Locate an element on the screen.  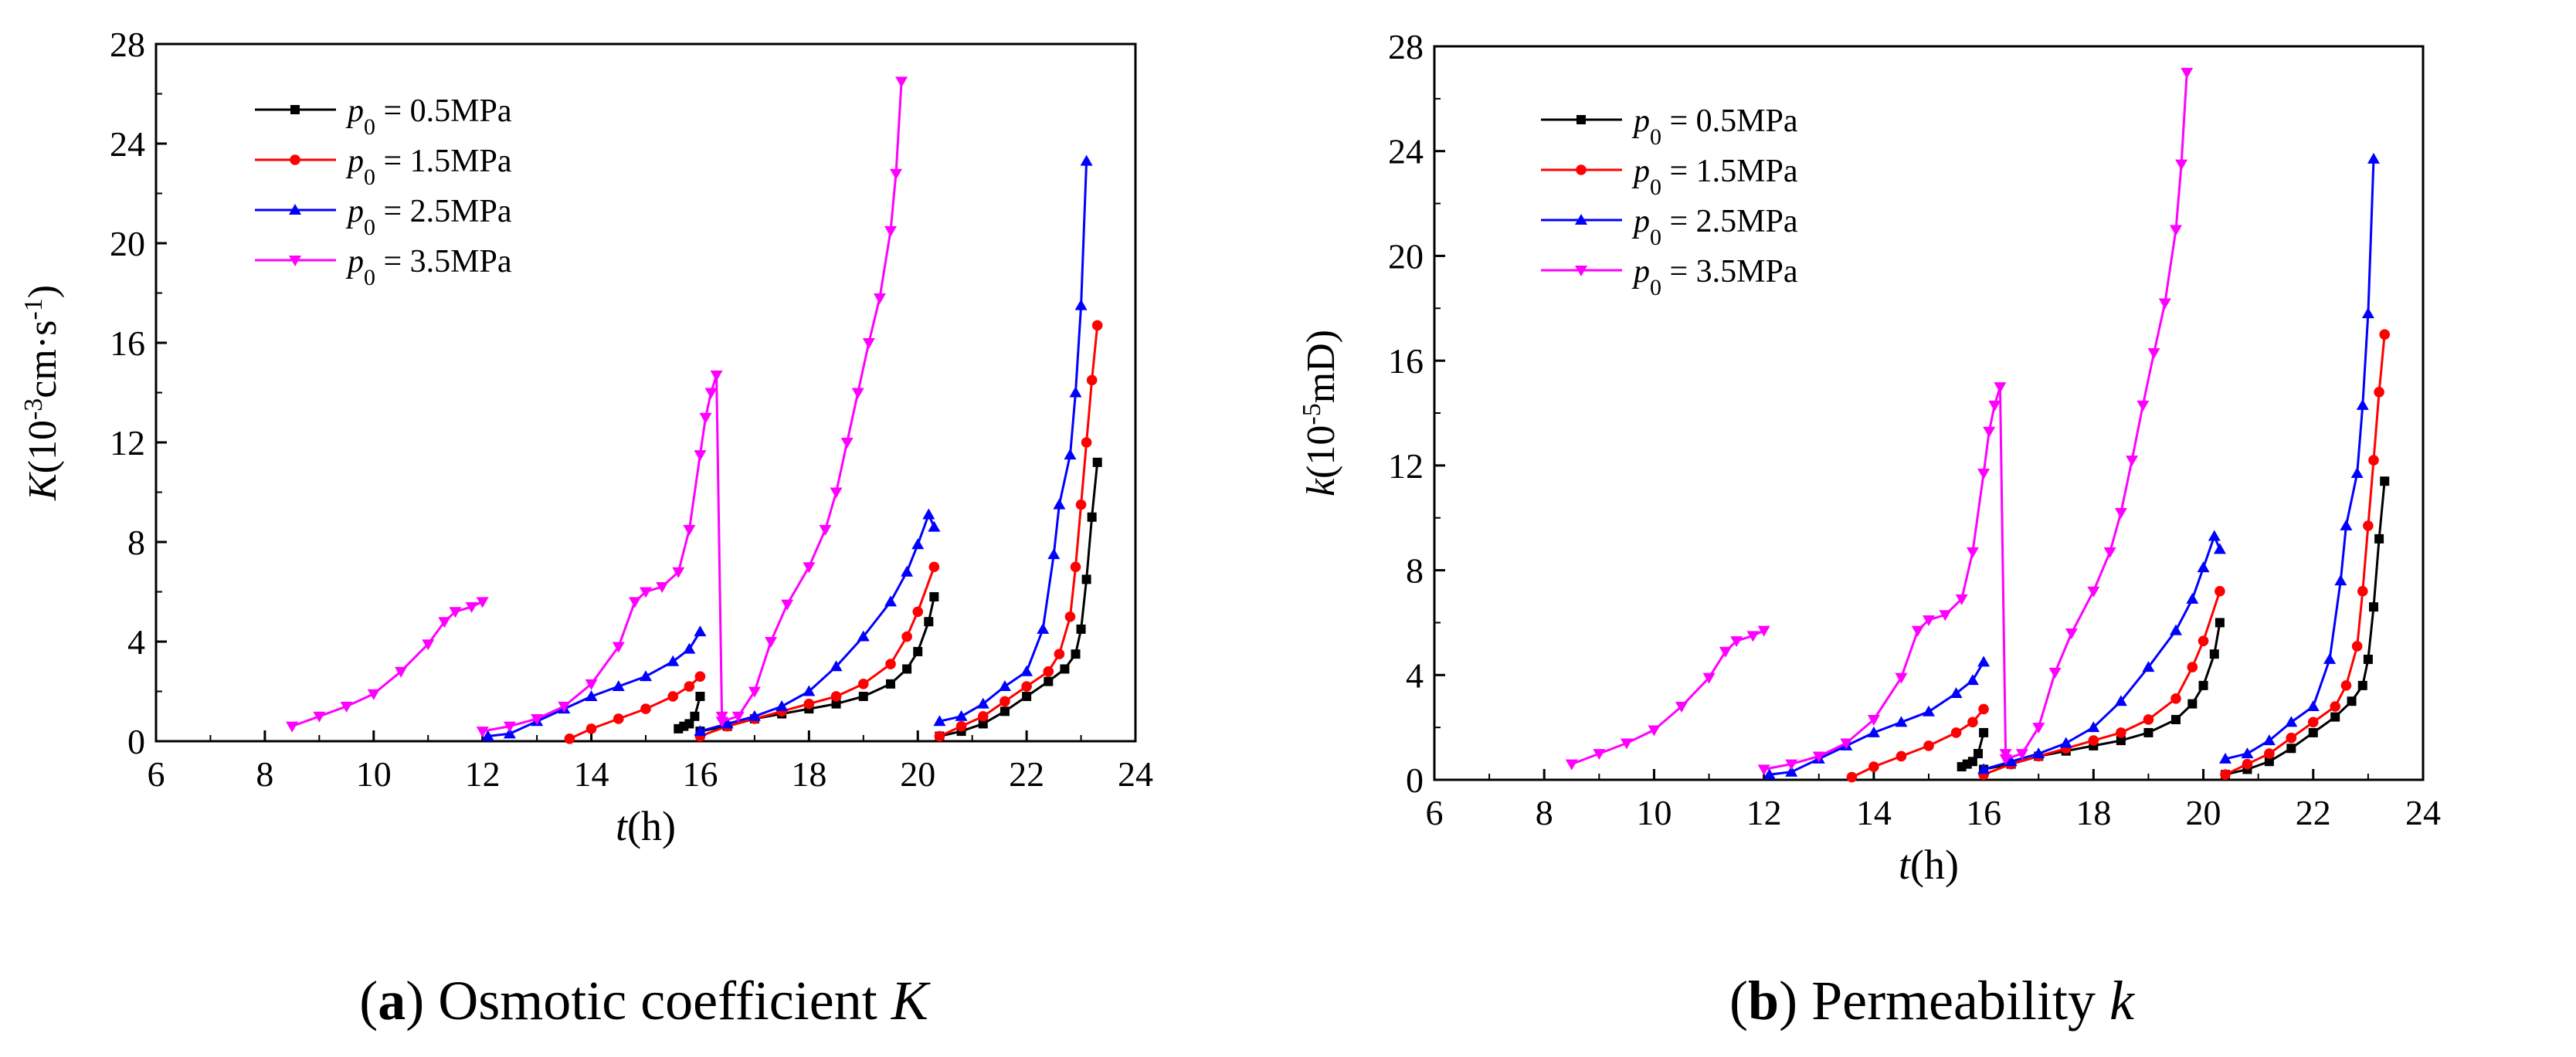
y-tick-label-a-0: 0 is located at coordinates (136, 741).